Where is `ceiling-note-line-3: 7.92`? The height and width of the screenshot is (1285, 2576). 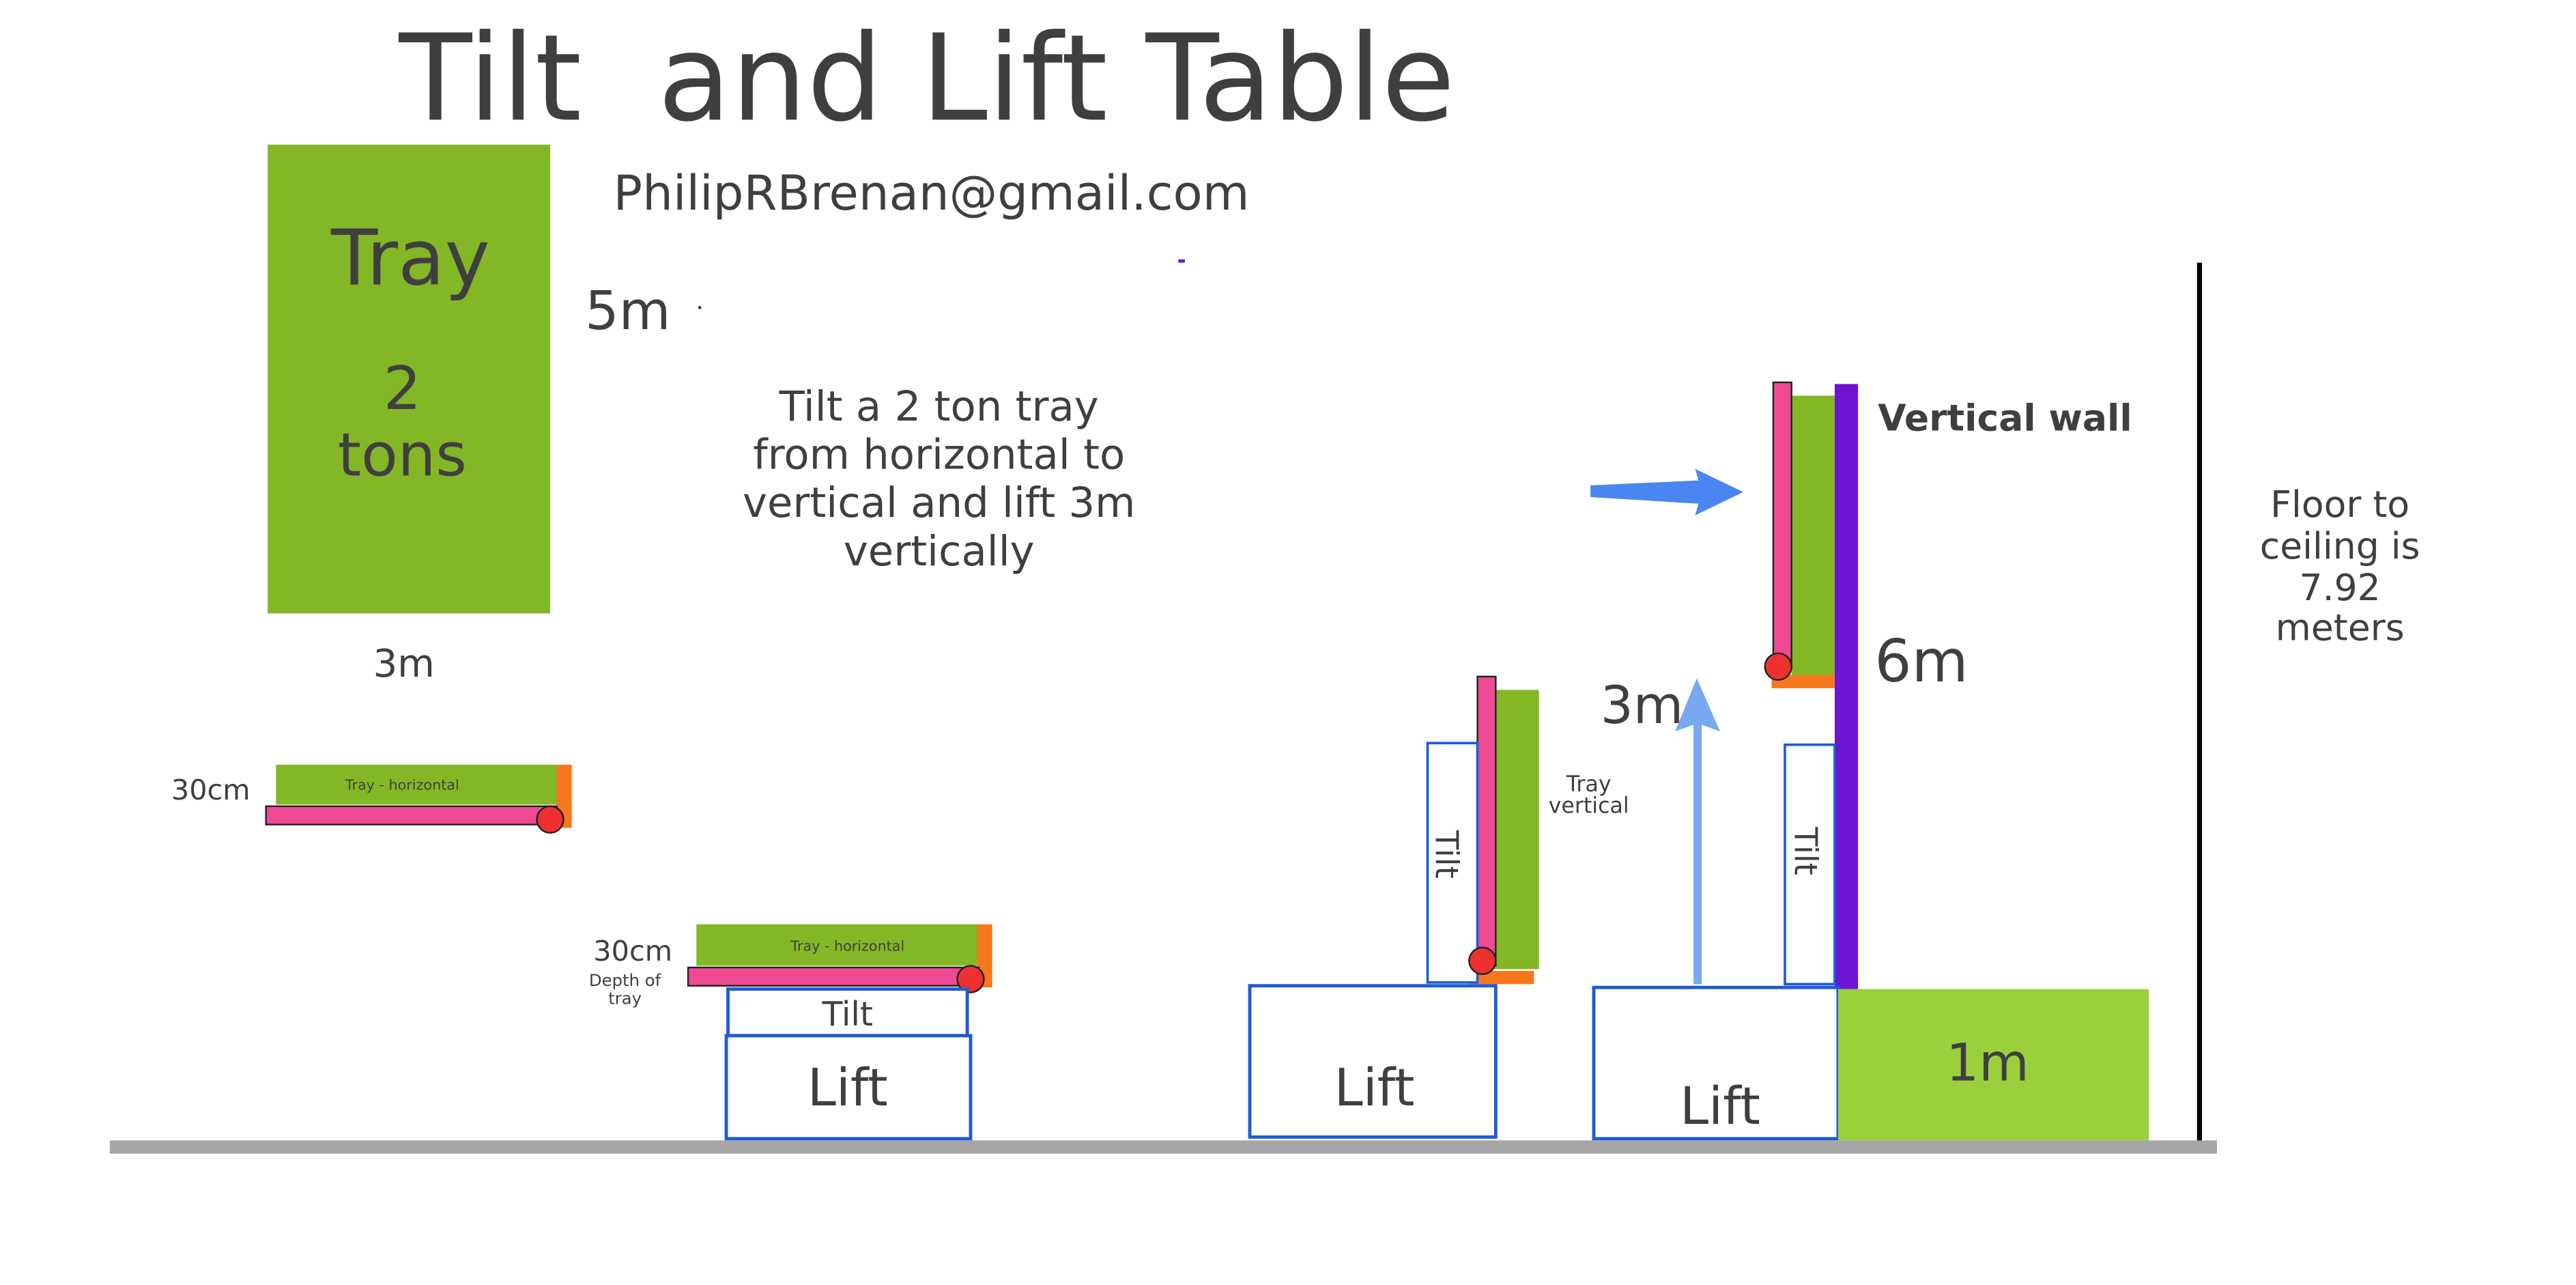
ceiling-note-line-3: 7.92 is located at coordinates (2340, 587).